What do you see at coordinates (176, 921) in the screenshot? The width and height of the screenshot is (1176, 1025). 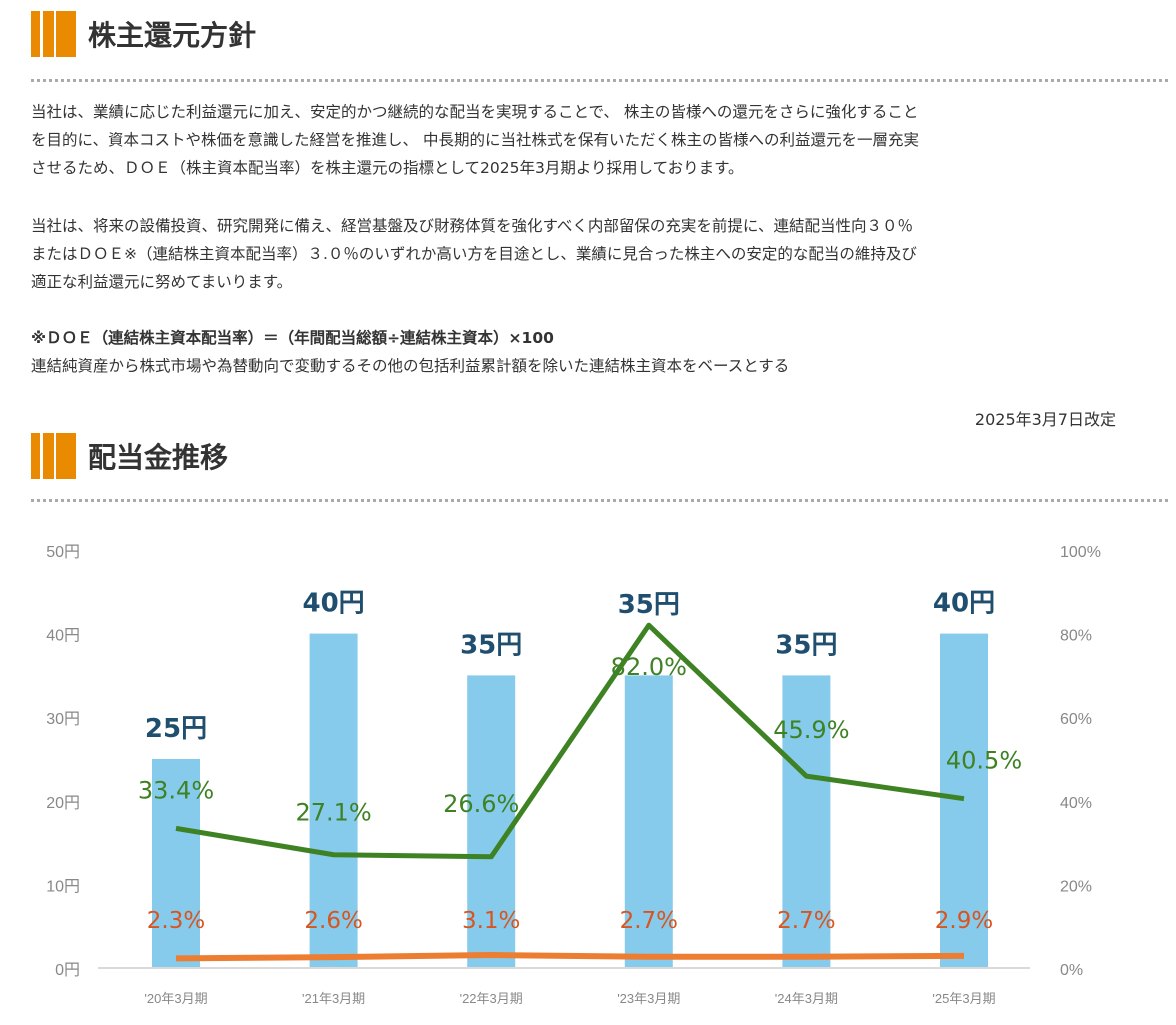 I see `doe-label: 2.3%` at bounding box center [176, 921].